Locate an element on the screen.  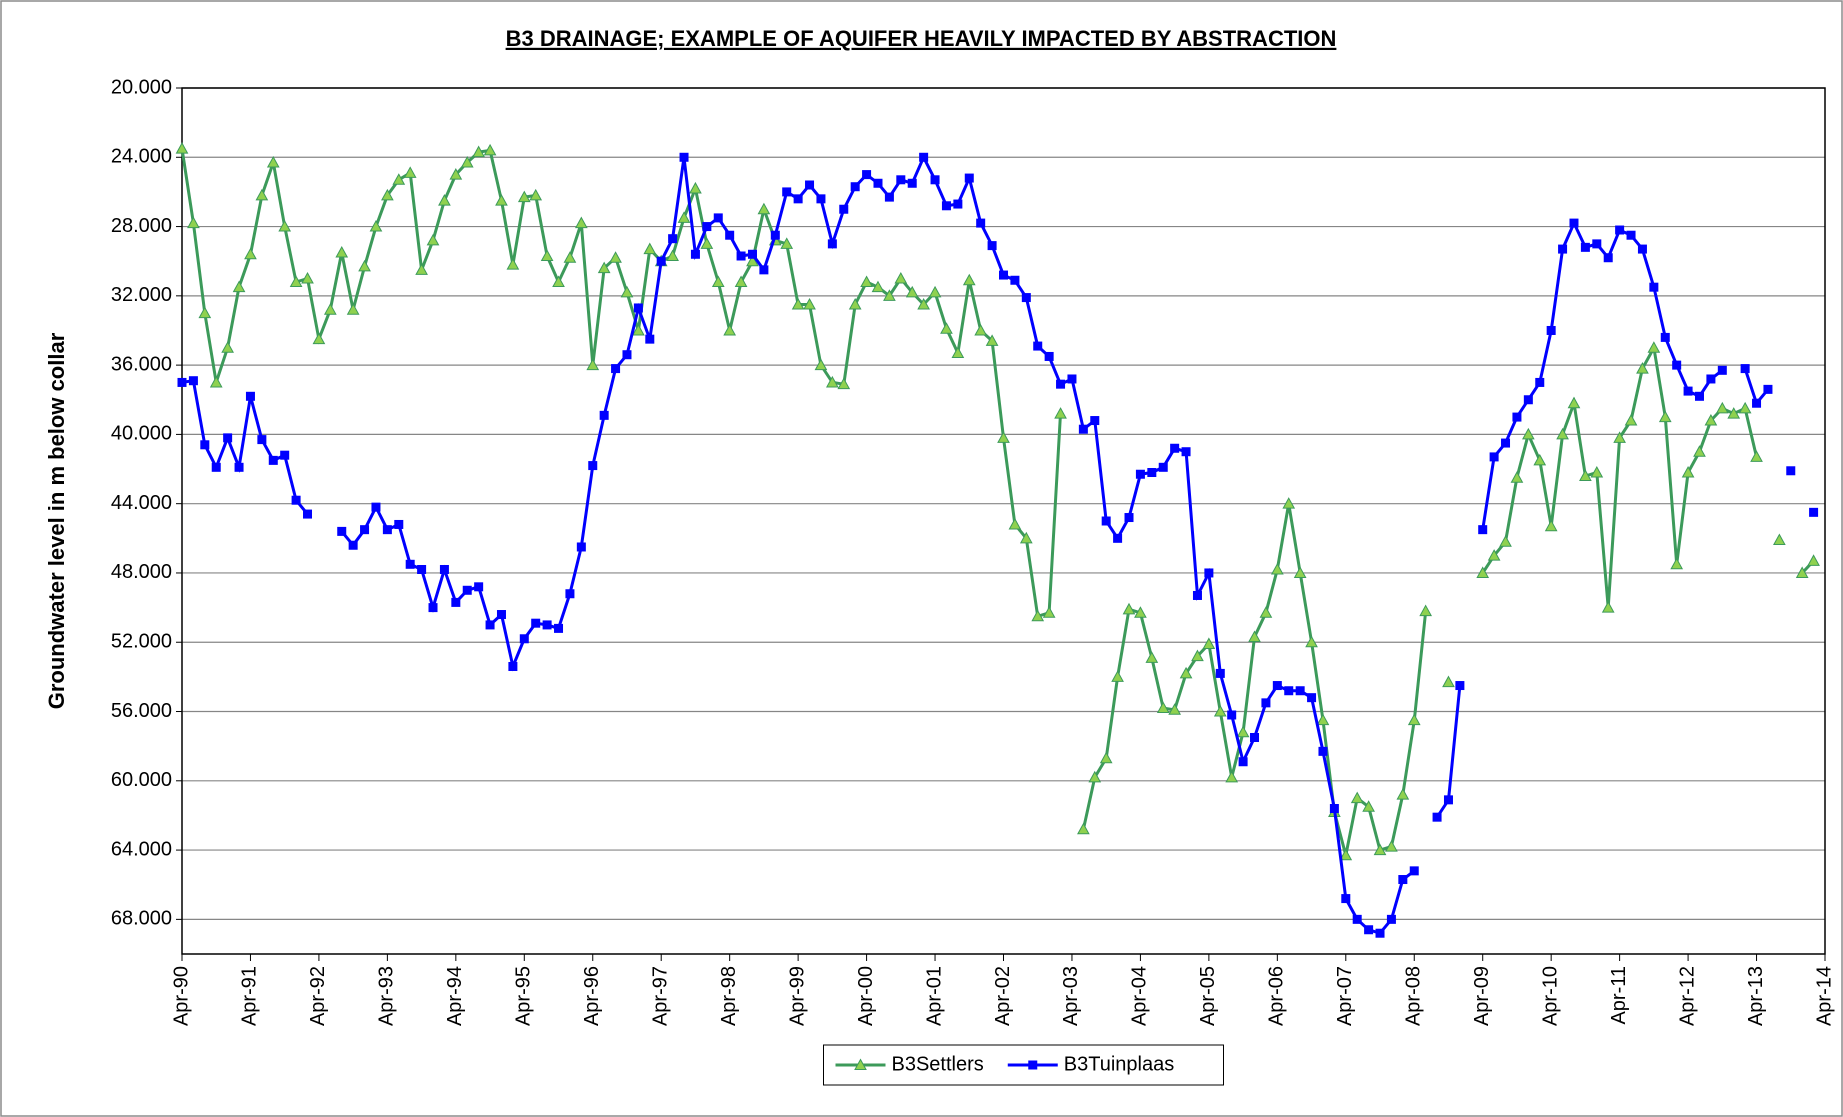
x-tick-label: Apr-93 is located at coordinates (387, 996).